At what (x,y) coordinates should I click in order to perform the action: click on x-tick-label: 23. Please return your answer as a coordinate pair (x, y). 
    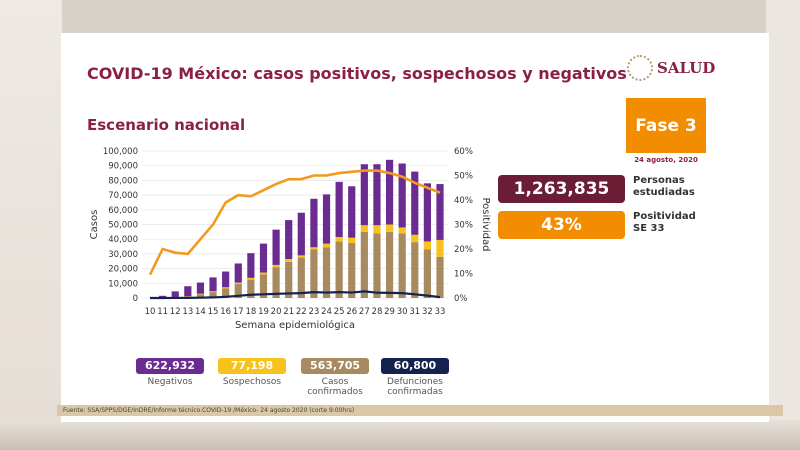
    Looking at the image, I should click on (313, 312).